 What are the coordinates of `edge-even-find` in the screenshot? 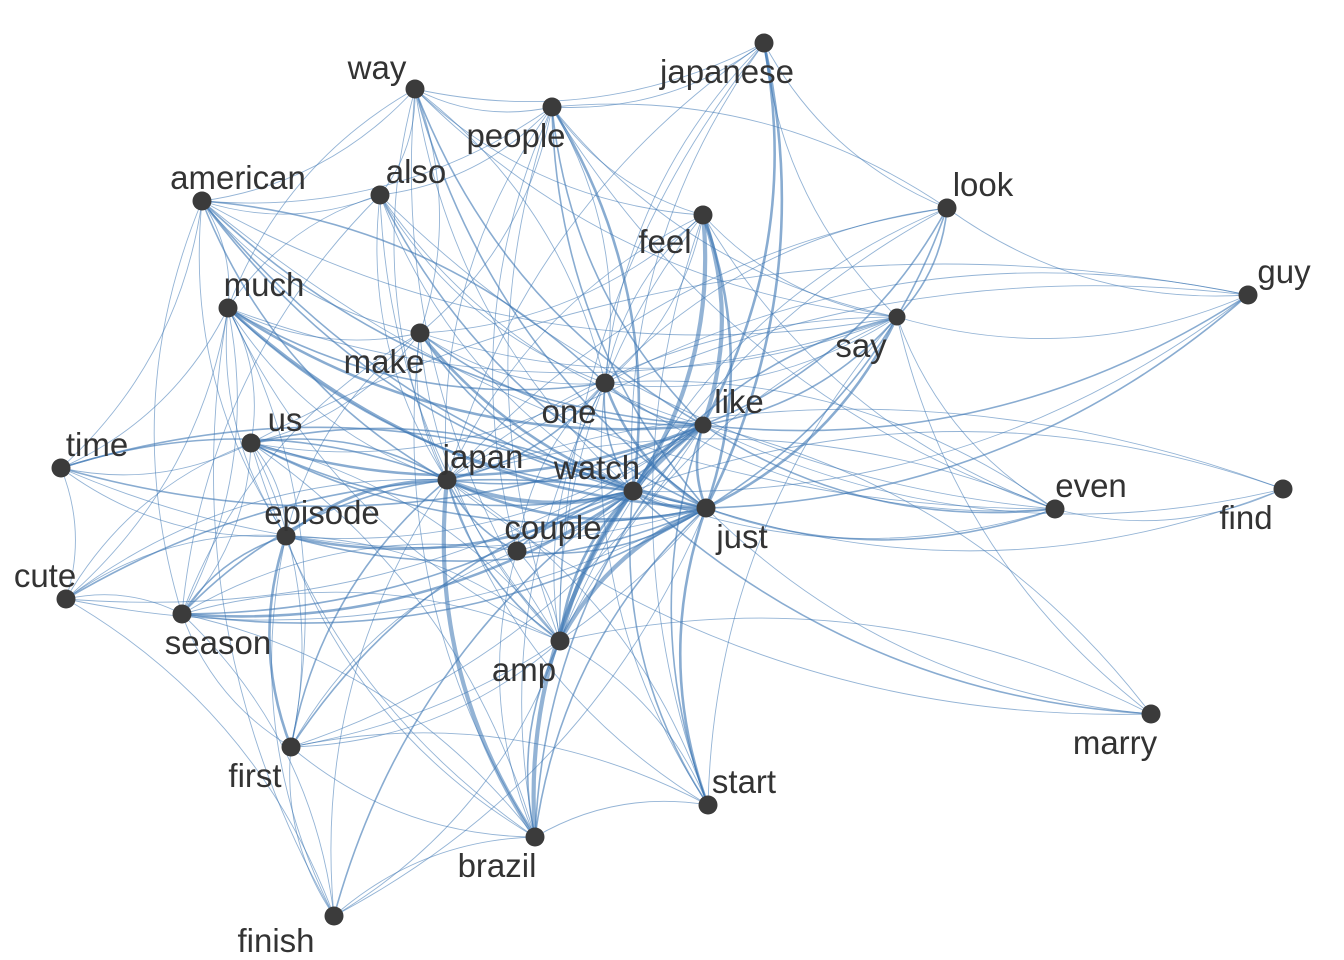 It's located at (1169, 505).